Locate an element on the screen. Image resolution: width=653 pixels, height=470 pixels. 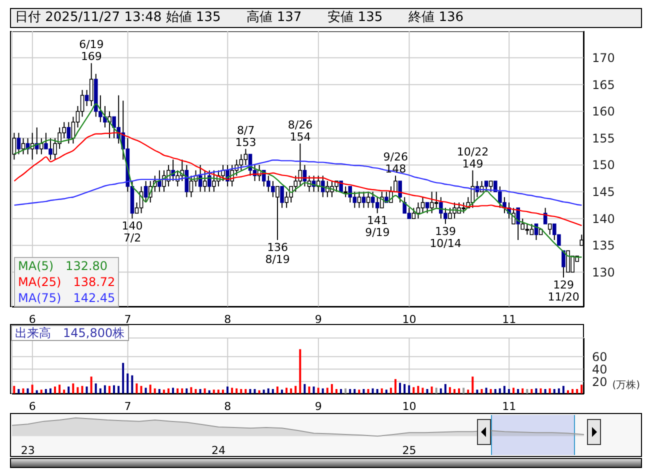
y-tick-label: 150 is located at coordinates (603, 165).